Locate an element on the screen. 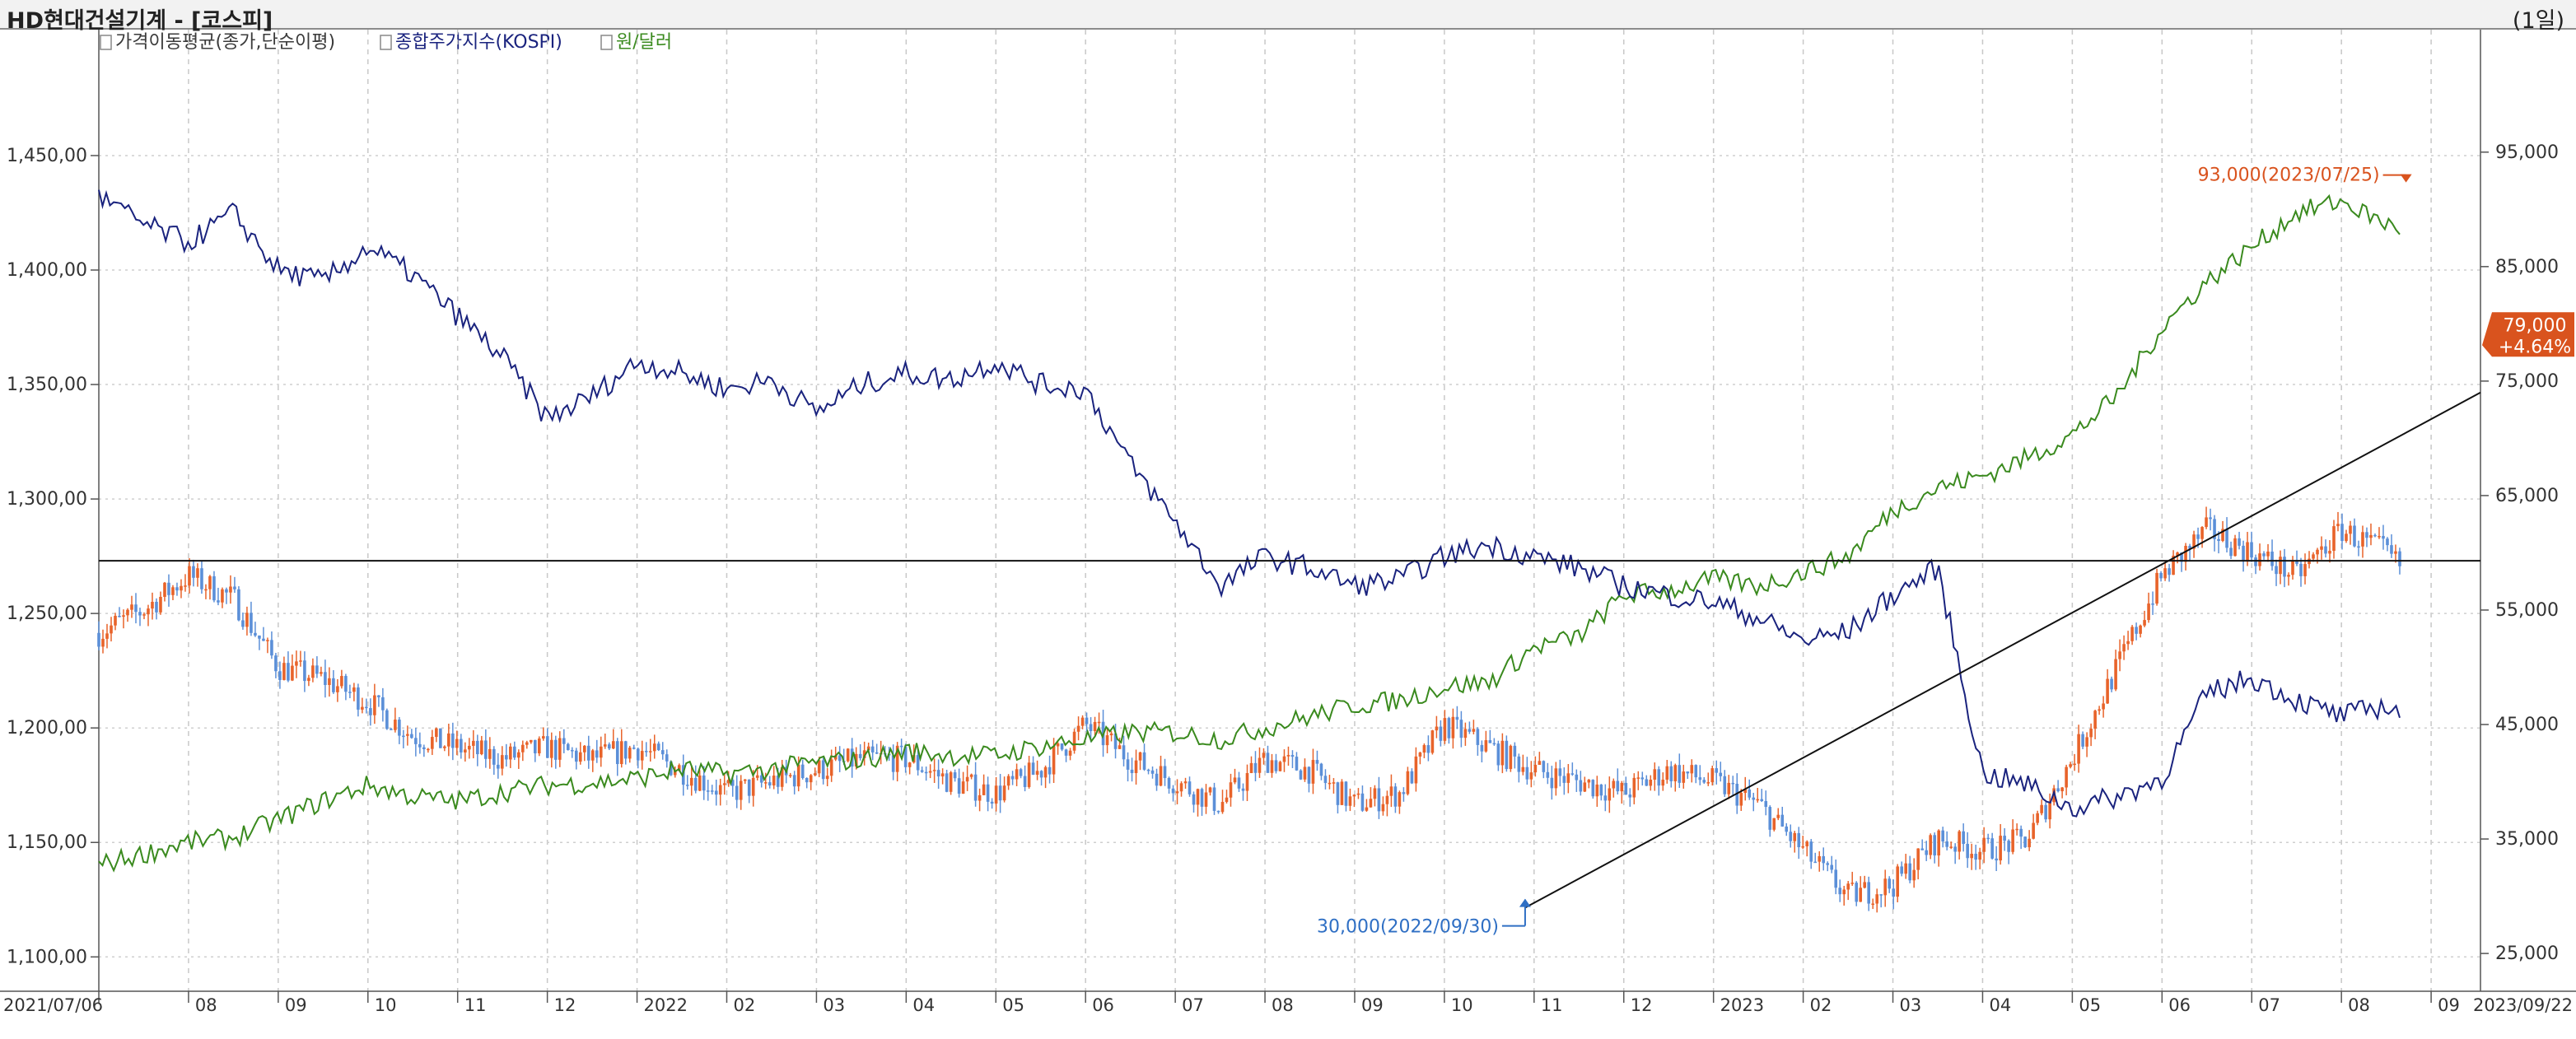  legend-entry-1: 가격이동평균(종가,단순이평) is located at coordinates (225, 42).